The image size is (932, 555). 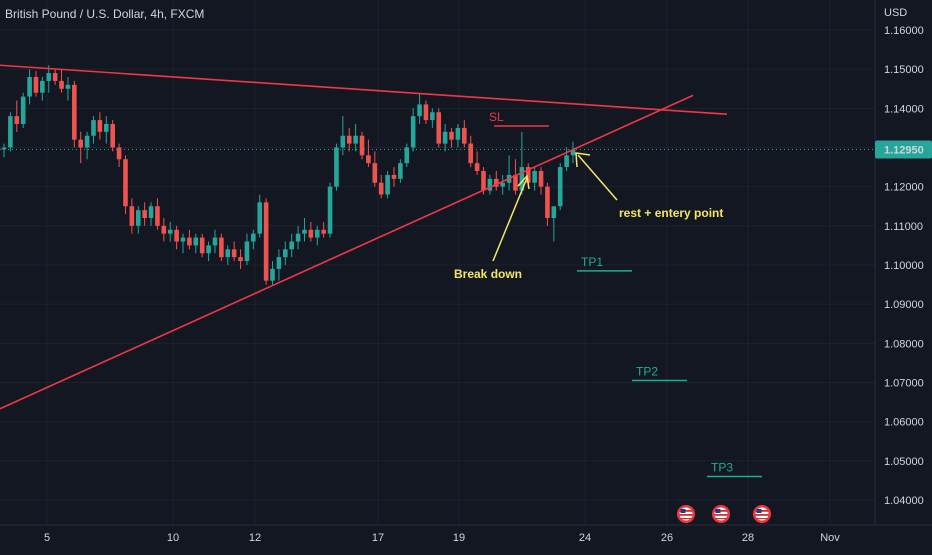 What do you see at coordinates (904, 344) in the screenshot?
I see `y-tick-label: 1.08000` at bounding box center [904, 344].